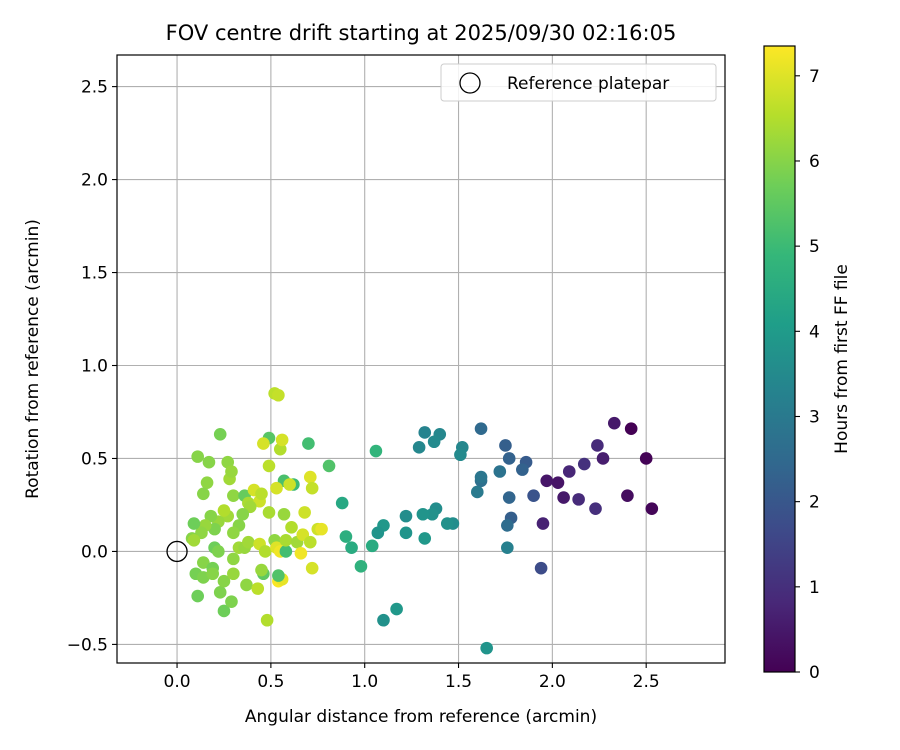 This screenshot has height=750, width=900. What do you see at coordinates (87, 645) in the screenshot?
I see `y-tick-label: −0.5` at bounding box center [87, 645].